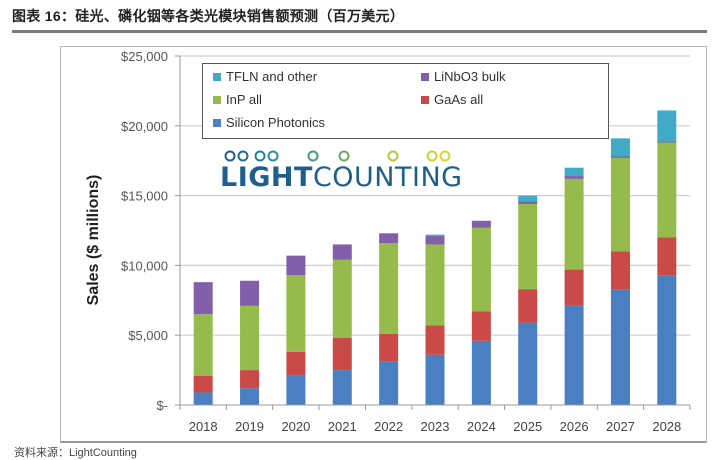  What do you see at coordinates (470, 76) in the screenshot?
I see `legend-label: LiNbO3 bulk` at bounding box center [470, 76].